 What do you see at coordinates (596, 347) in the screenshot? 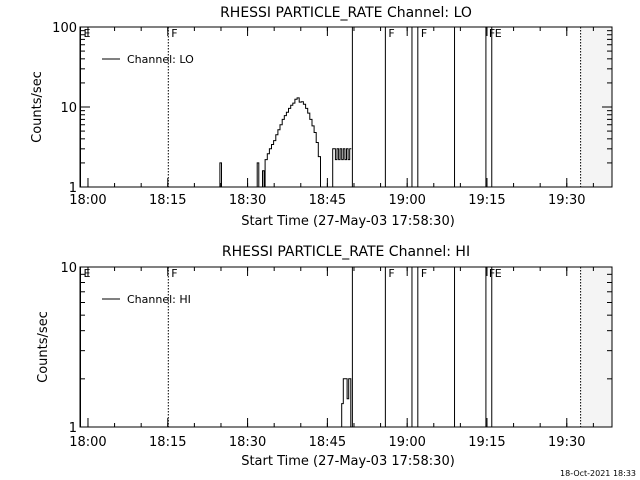
I see `shaded-region` at bounding box center [596, 347].